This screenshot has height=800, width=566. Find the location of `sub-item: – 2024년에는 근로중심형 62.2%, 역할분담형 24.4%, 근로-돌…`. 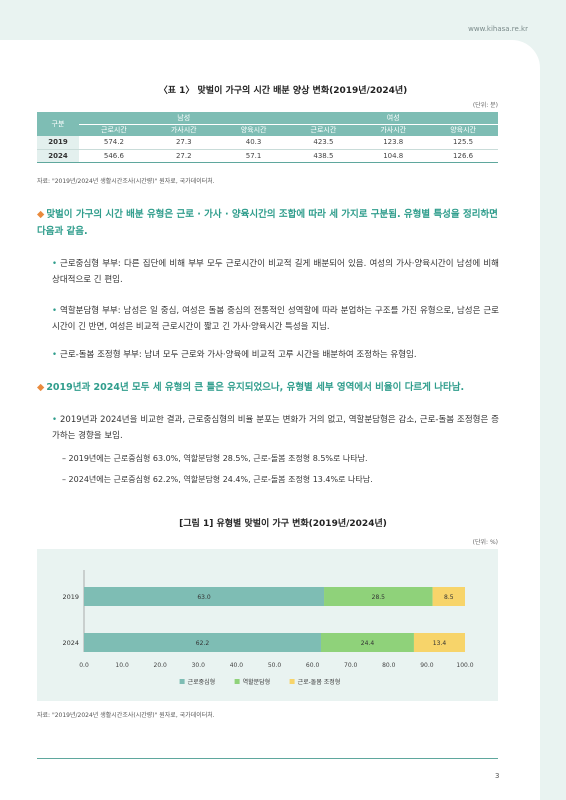

sub-item: – 2024년에는 근로중심형 62.2%, 역할분담형 24.4%, 근로-돌… is located at coordinates (217, 479).